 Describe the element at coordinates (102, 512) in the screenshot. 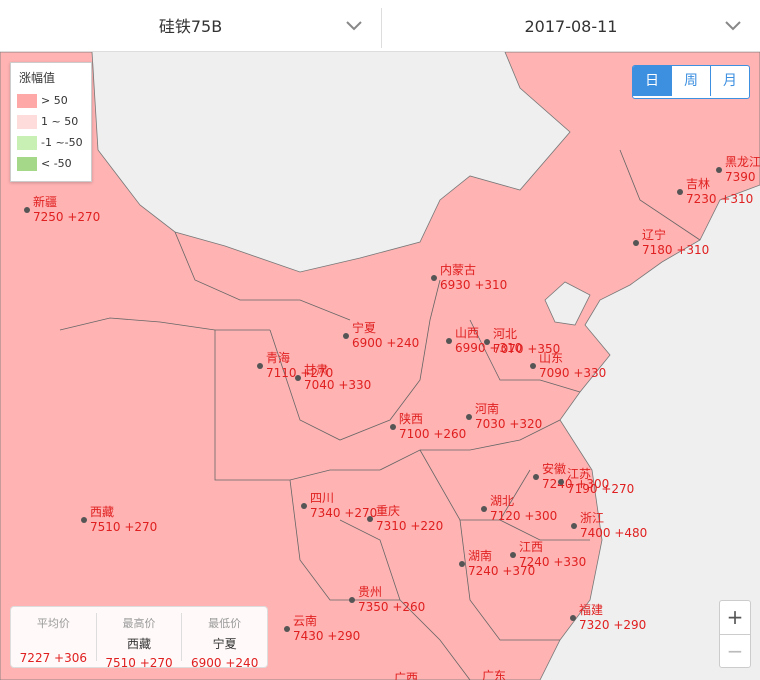

I see `province-name: 西藏` at that location.